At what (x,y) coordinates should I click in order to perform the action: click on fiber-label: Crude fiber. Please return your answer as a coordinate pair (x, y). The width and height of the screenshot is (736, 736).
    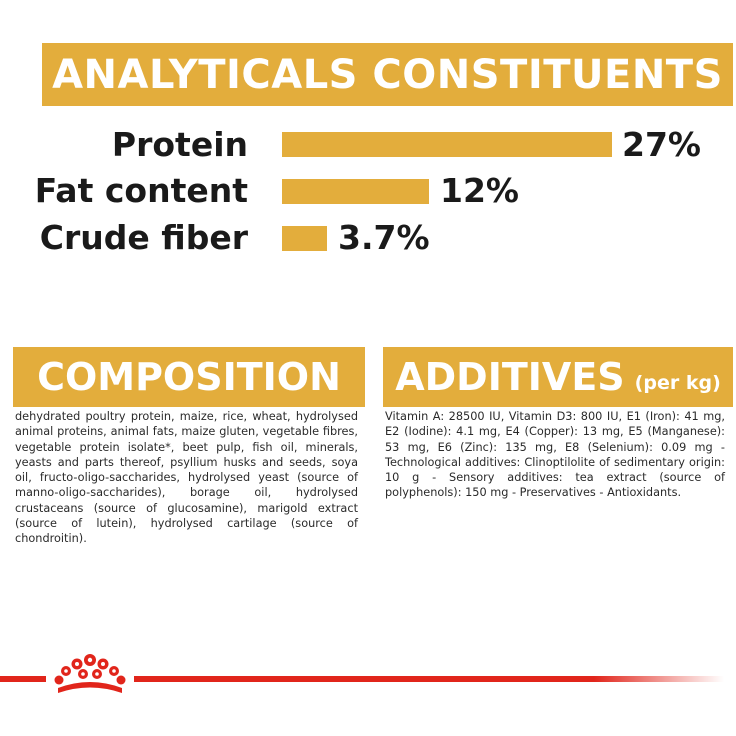
    Looking at the image, I should click on (143, 237).